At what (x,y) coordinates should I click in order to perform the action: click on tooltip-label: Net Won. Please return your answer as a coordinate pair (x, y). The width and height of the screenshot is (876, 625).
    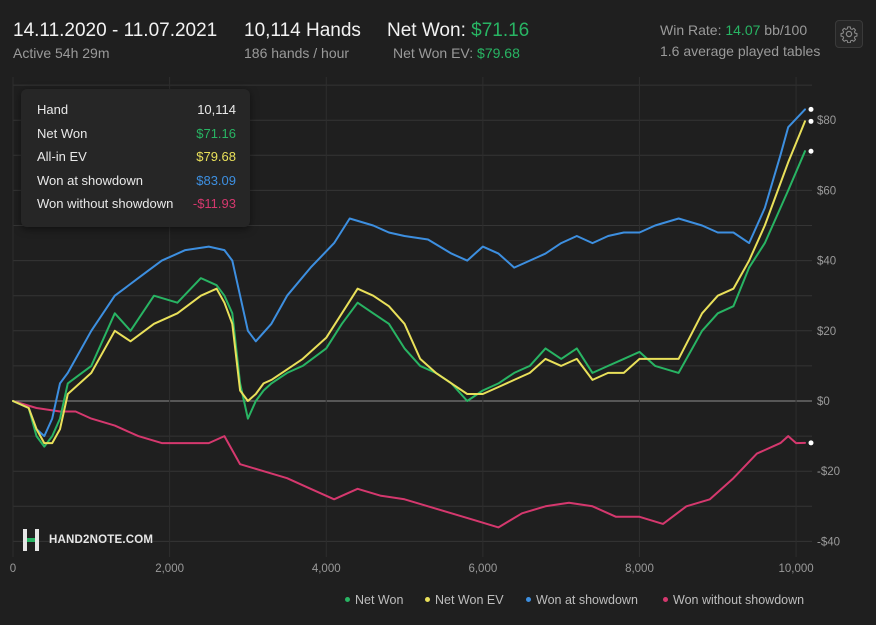
    Looking at the image, I should click on (62, 133).